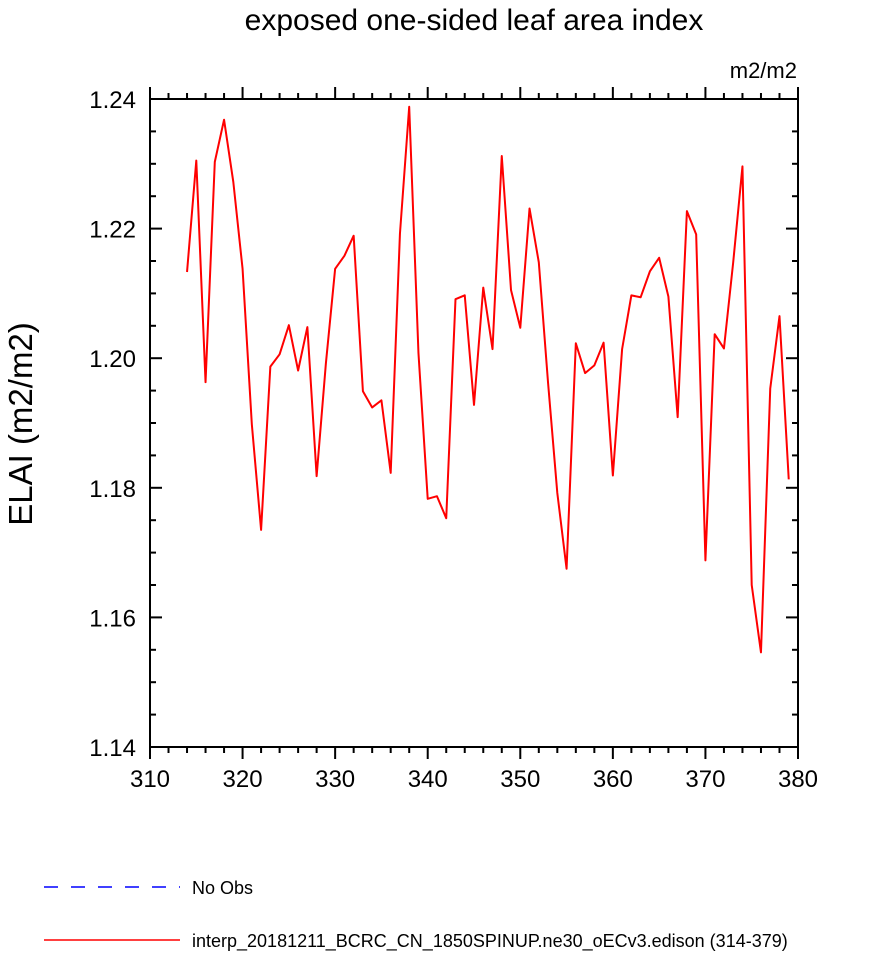 The width and height of the screenshot is (896, 953). Describe the element at coordinates (112, 618) in the screenshot. I see `y-tick-label: 1.16` at that location.